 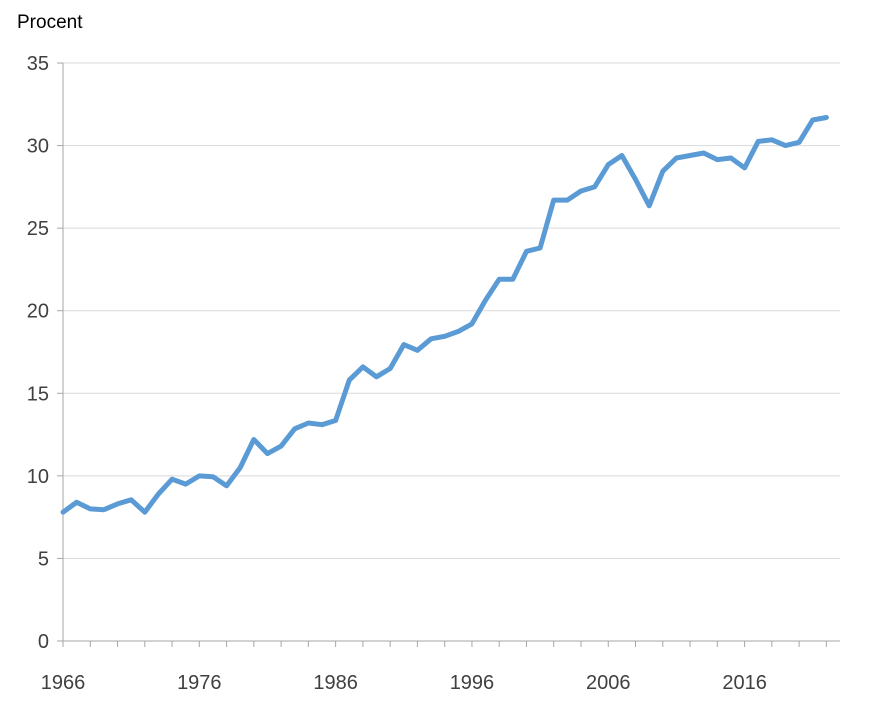 I want to click on y-axis-ticks: 0 5 10 15 20 25 30 35, so click(x=45, y=353).